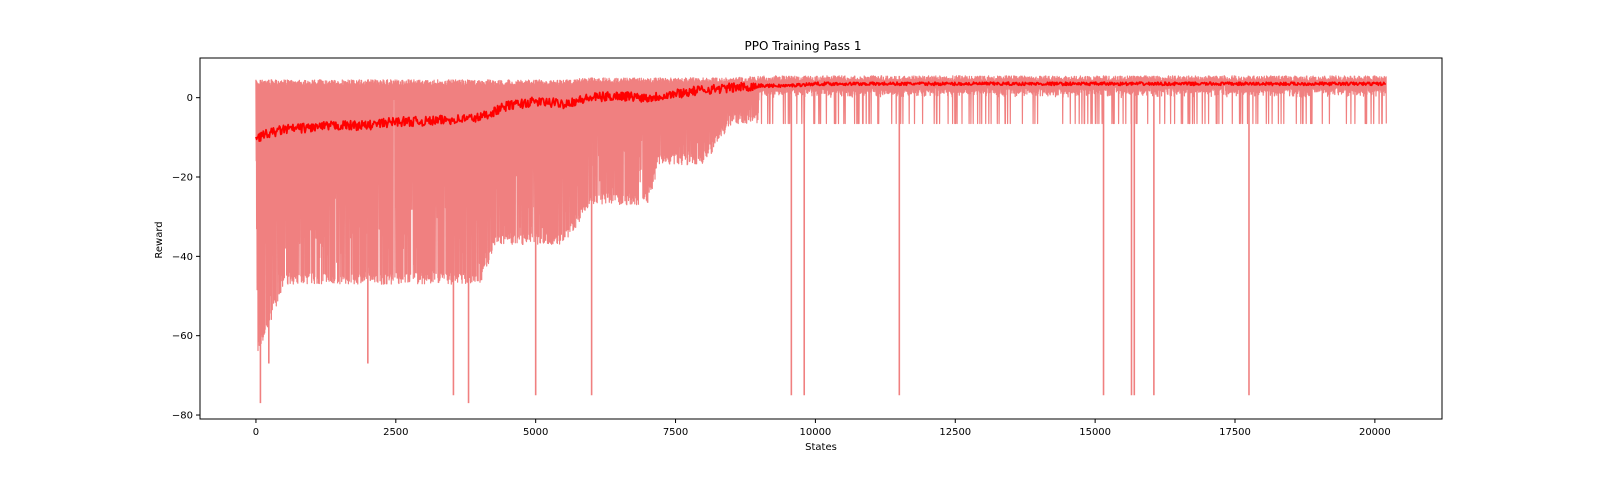 The image size is (1600, 480). Describe the element at coordinates (182, 416) in the screenshot. I see `y-tick-label: −80` at that location.